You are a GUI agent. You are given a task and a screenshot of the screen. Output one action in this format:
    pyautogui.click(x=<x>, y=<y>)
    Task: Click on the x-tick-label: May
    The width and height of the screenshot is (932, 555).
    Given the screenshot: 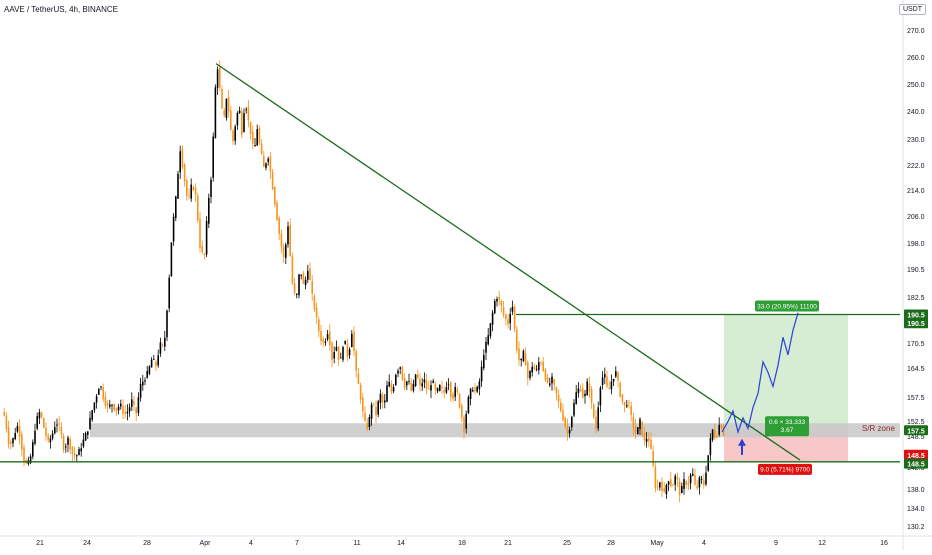 What is the action you would take?
    pyautogui.click(x=657, y=543)
    